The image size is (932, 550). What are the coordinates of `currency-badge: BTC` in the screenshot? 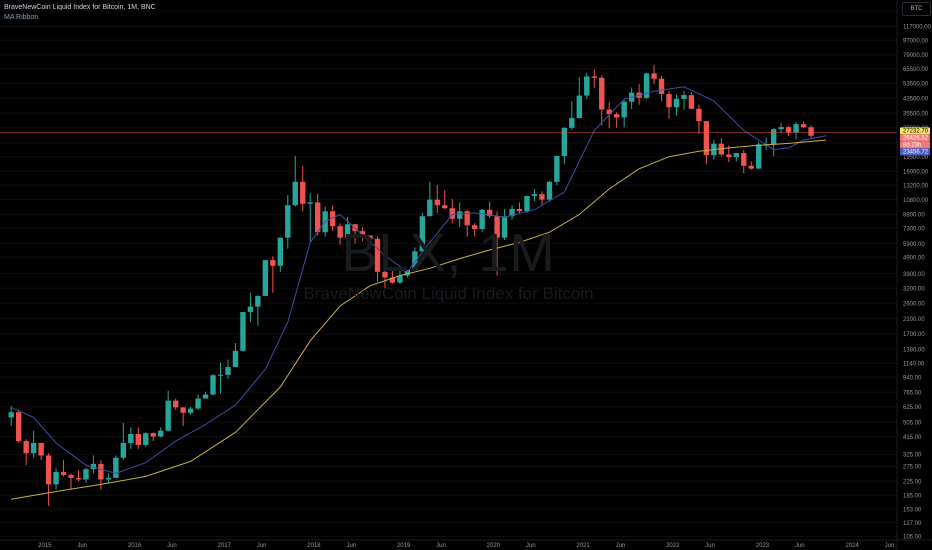 It's located at (916, 9).